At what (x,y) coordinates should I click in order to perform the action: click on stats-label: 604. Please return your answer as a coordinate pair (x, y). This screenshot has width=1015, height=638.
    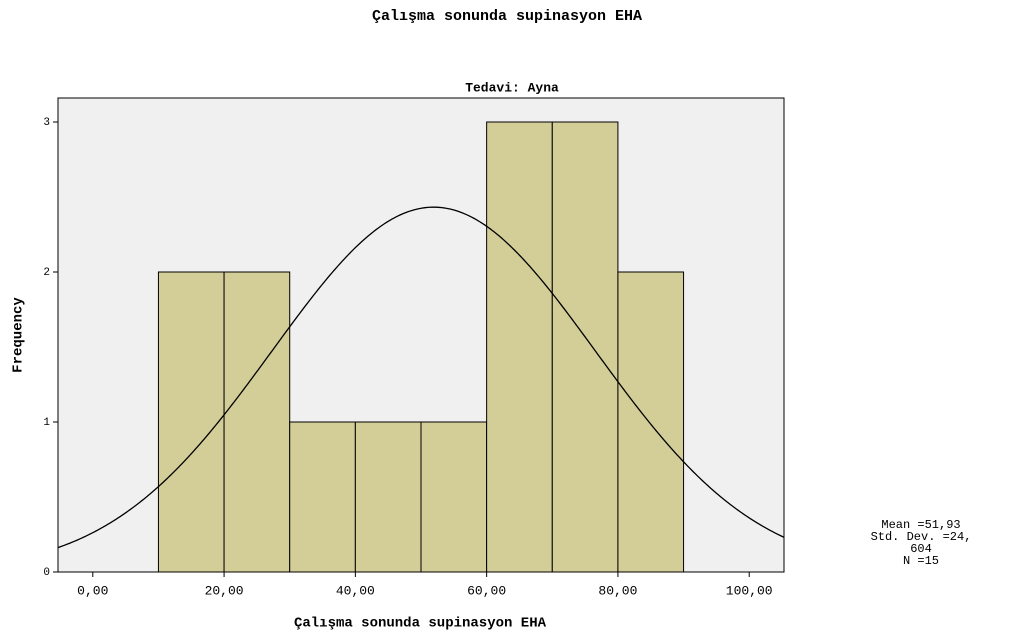
    Looking at the image, I should click on (921, 549).